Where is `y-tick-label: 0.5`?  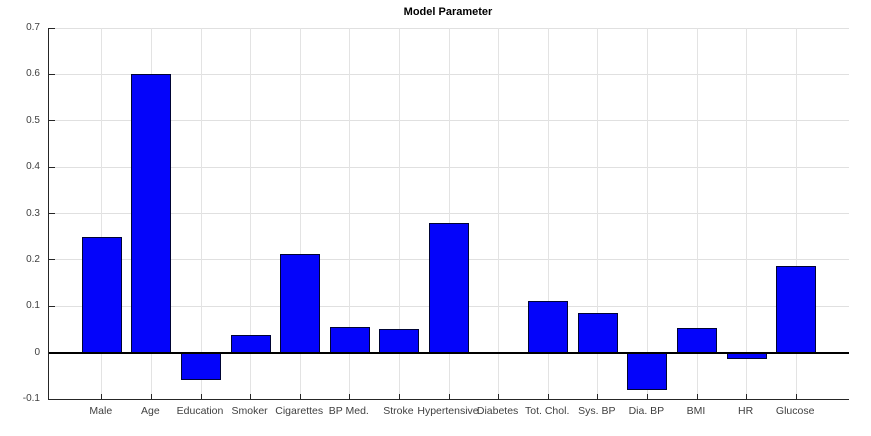
y-tick-label: 0.5 is located at coordinates (33, 120).